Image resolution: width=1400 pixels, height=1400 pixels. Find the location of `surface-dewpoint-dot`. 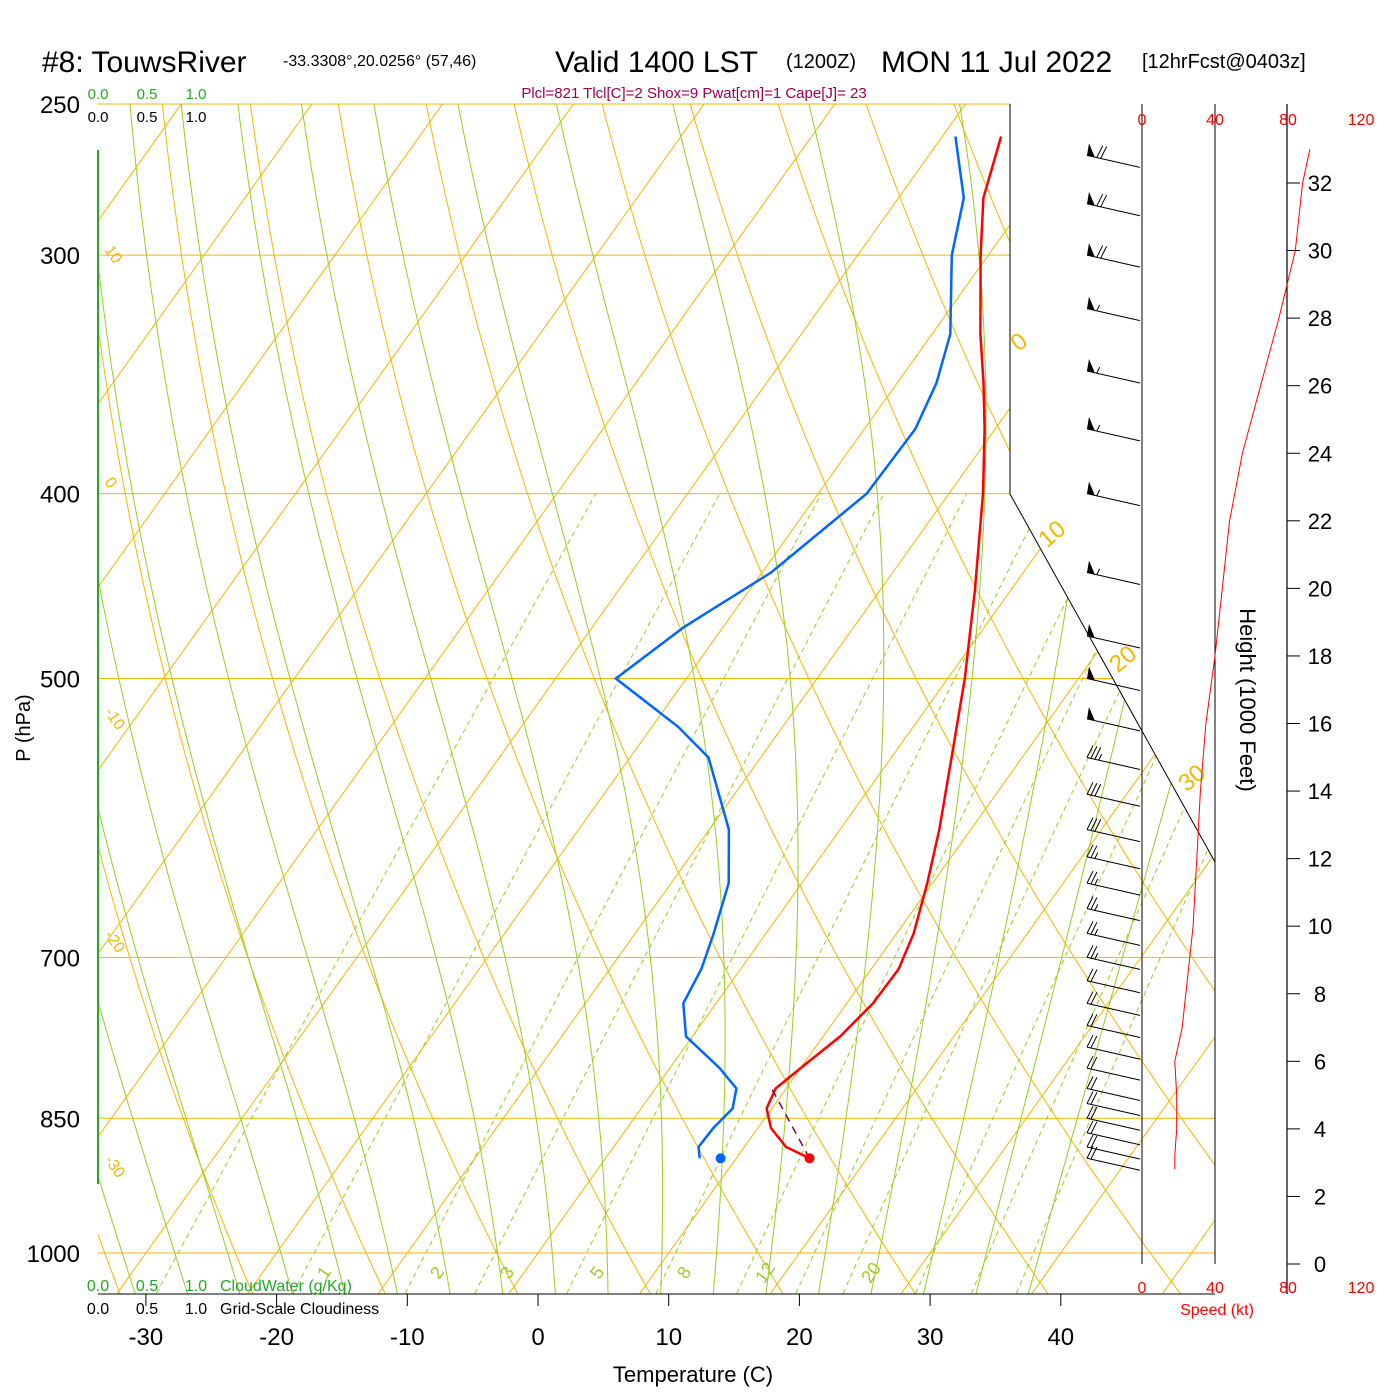

surface-dewpoint-dot is located at coordinates (720, 1158).